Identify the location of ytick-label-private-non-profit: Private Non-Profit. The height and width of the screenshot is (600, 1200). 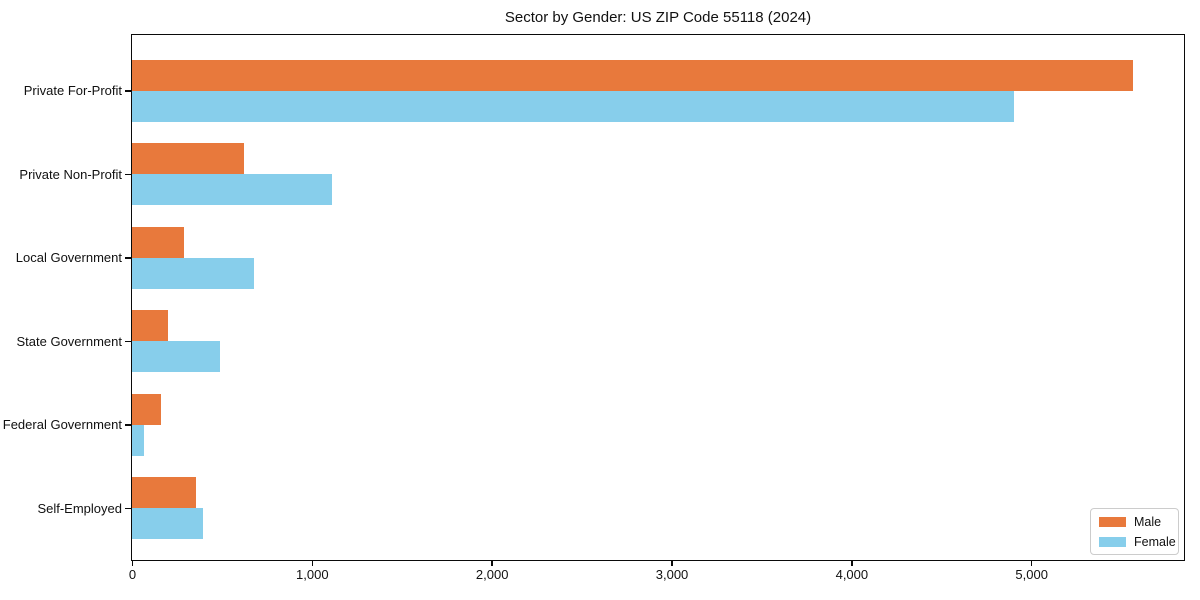
(70, 174).